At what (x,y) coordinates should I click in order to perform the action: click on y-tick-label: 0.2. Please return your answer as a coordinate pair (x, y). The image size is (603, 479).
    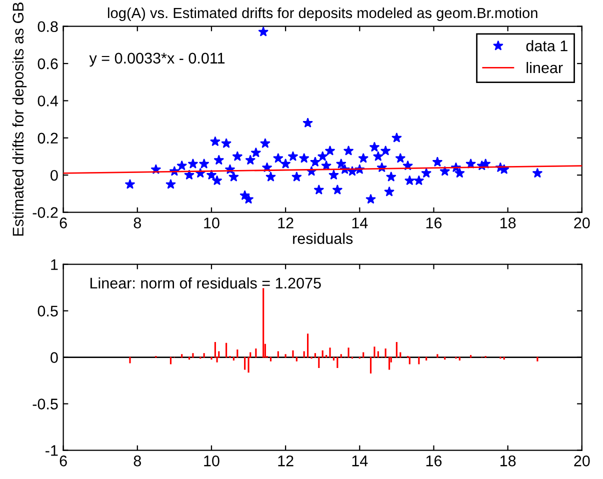
    Looking at the image, I should click on (48, 138).